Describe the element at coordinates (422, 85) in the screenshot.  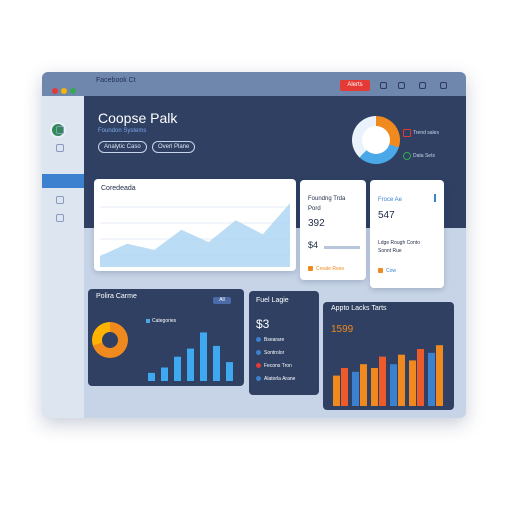
I see `user-icon` at that location.